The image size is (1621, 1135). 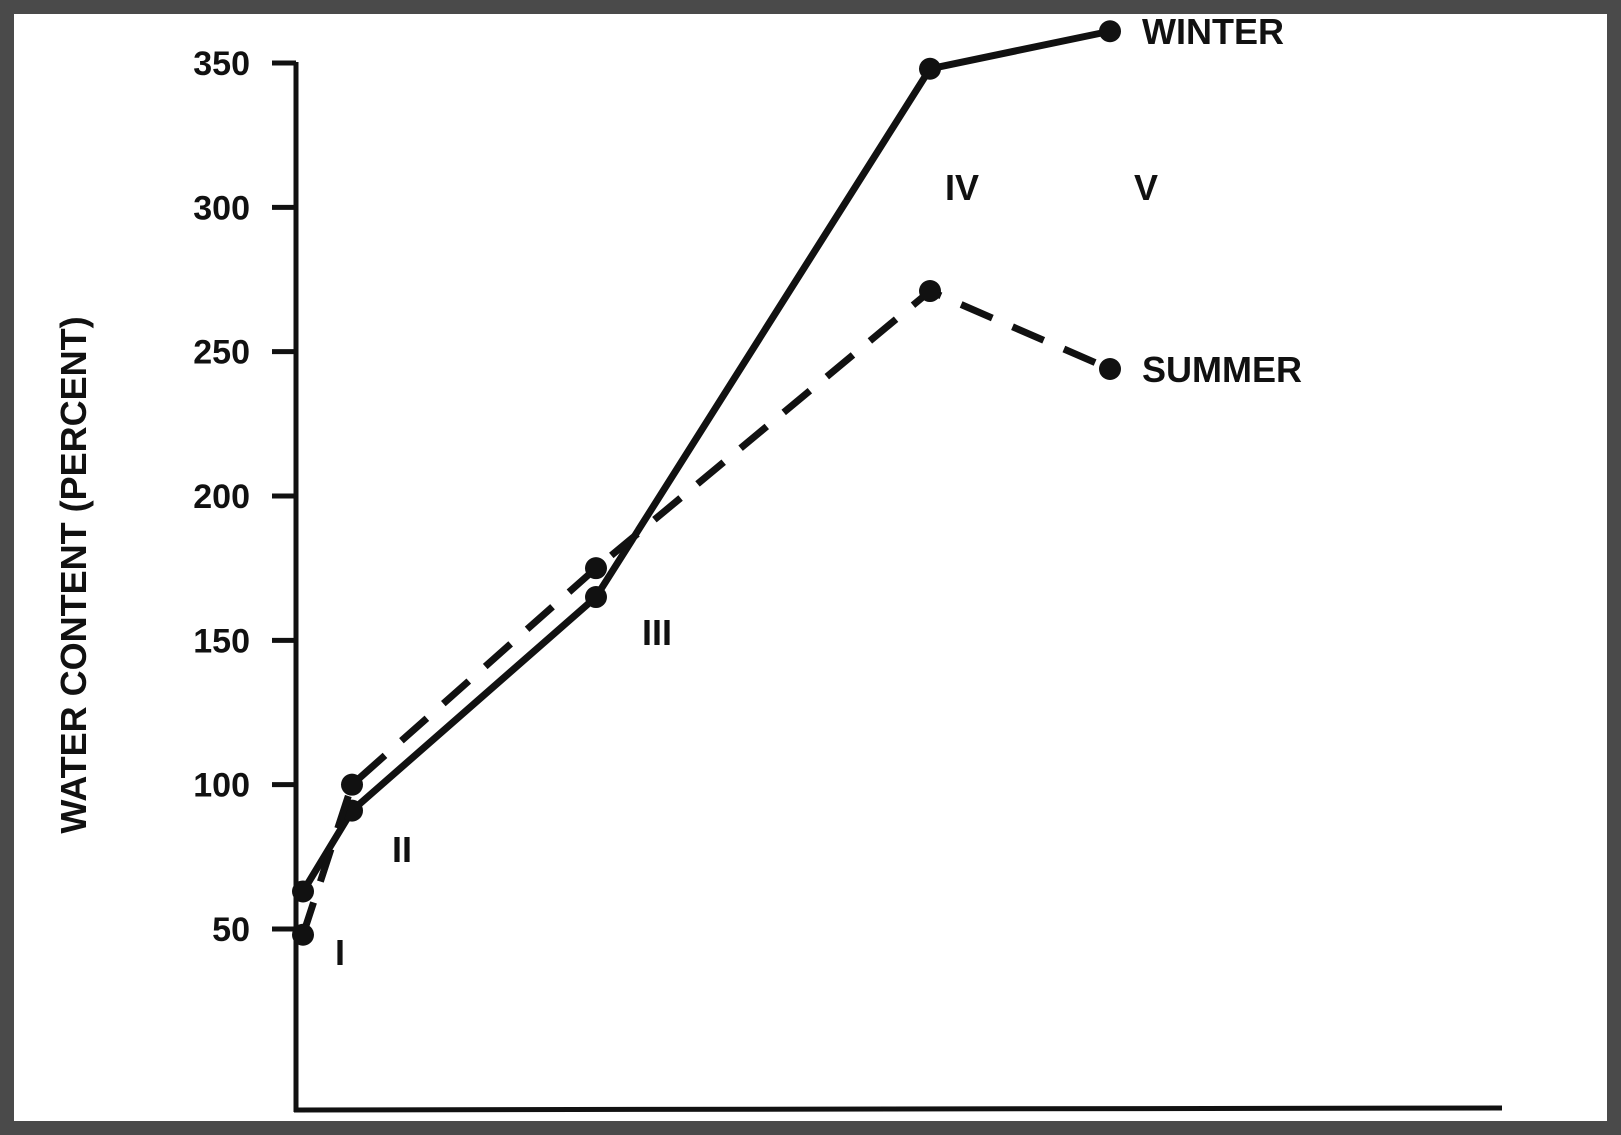 I want to click on y-tick-label-50: 50, so click(x=231, y=930).